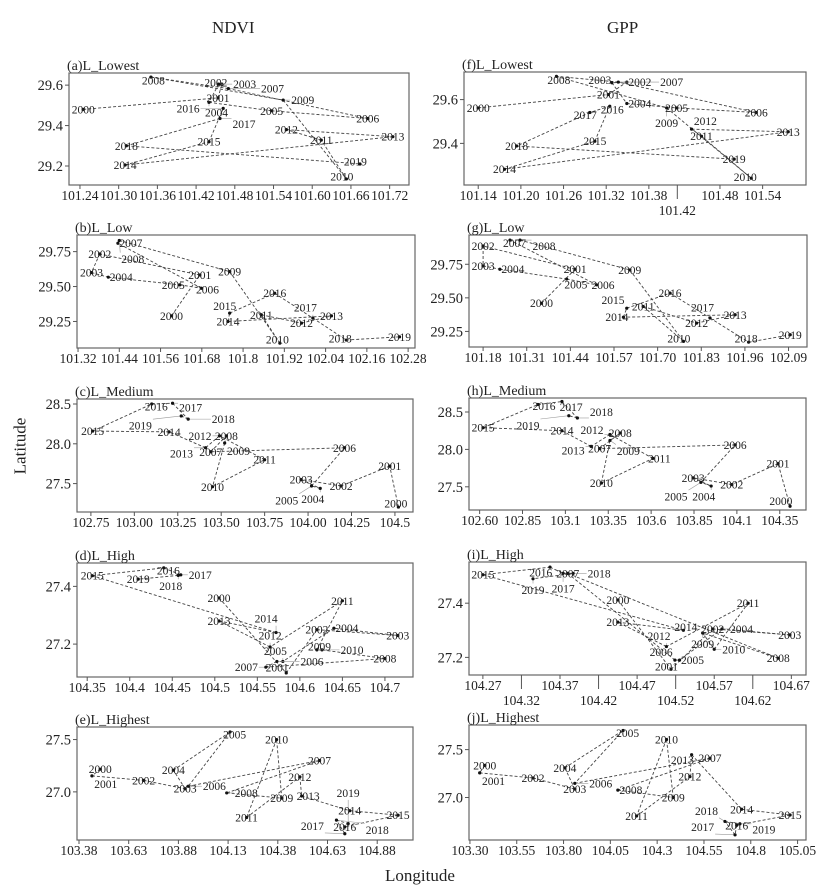  Describe the element at coordinates (610, 850) in the screenshot. I see `x-tick-label: 104.05` at that location.